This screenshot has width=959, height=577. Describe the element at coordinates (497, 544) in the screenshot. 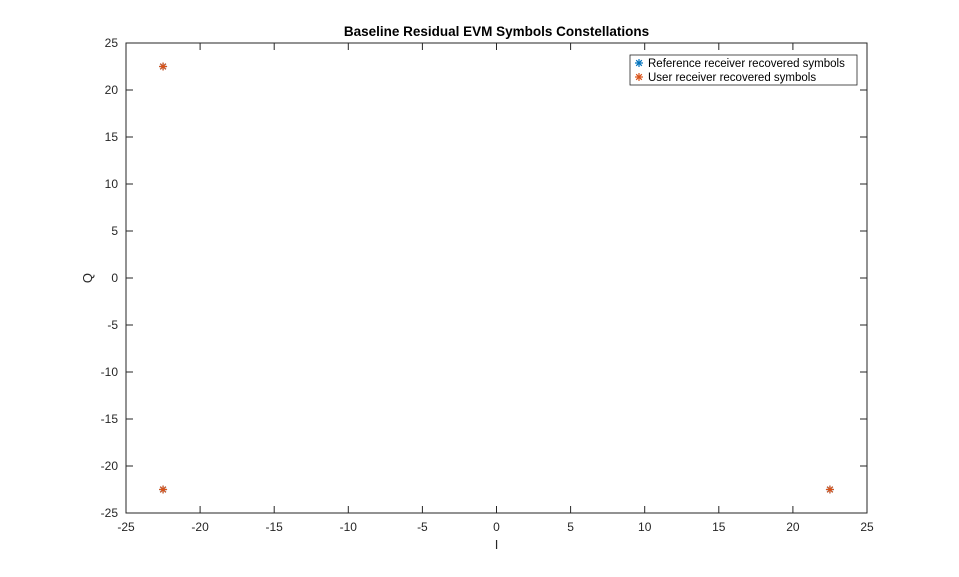

I see `x-axis-title: I` at that location.